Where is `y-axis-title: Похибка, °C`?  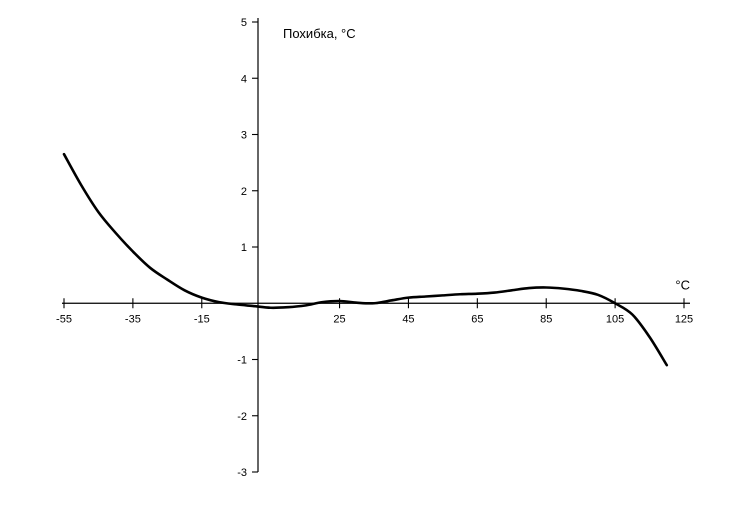
y-axis-title: Похибка, °C is located at coordinates (319, 33).